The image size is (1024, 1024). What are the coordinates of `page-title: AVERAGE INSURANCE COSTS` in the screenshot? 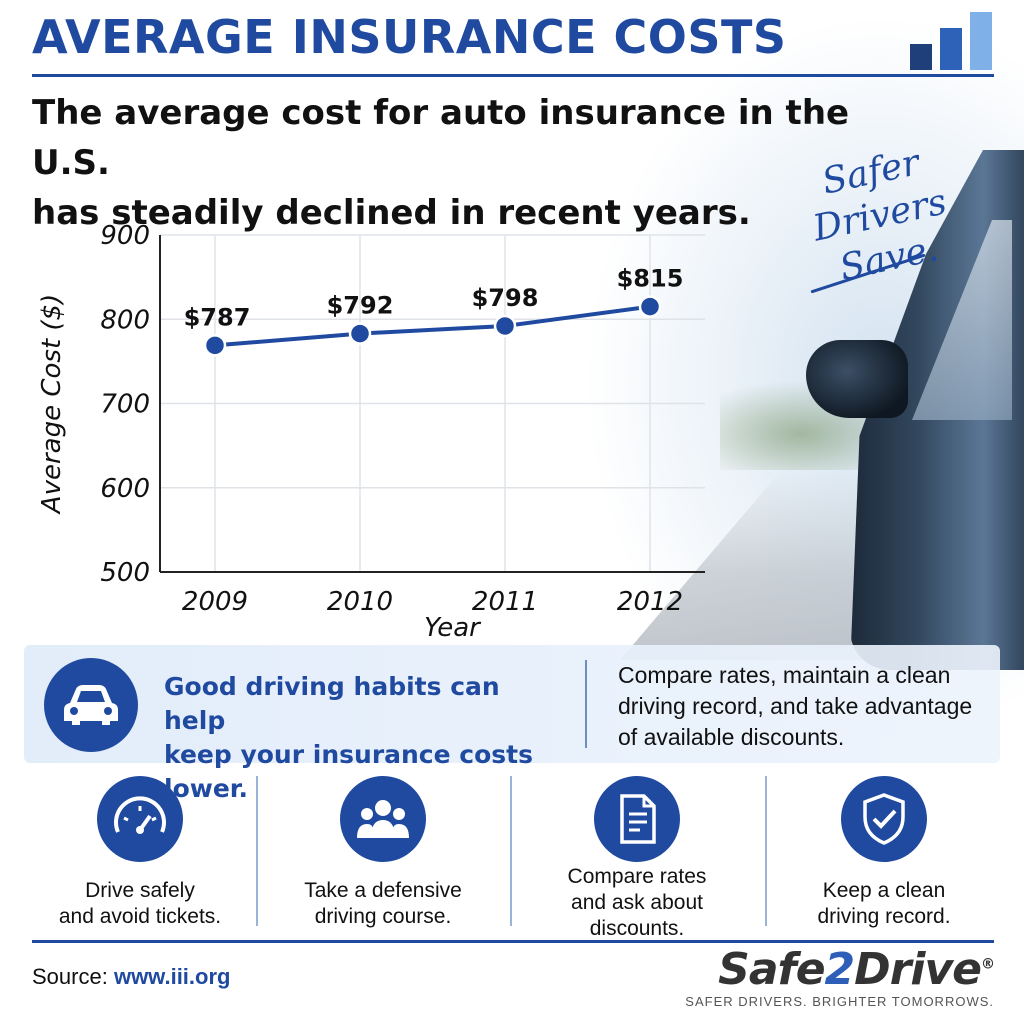 It's located at (409, 37).